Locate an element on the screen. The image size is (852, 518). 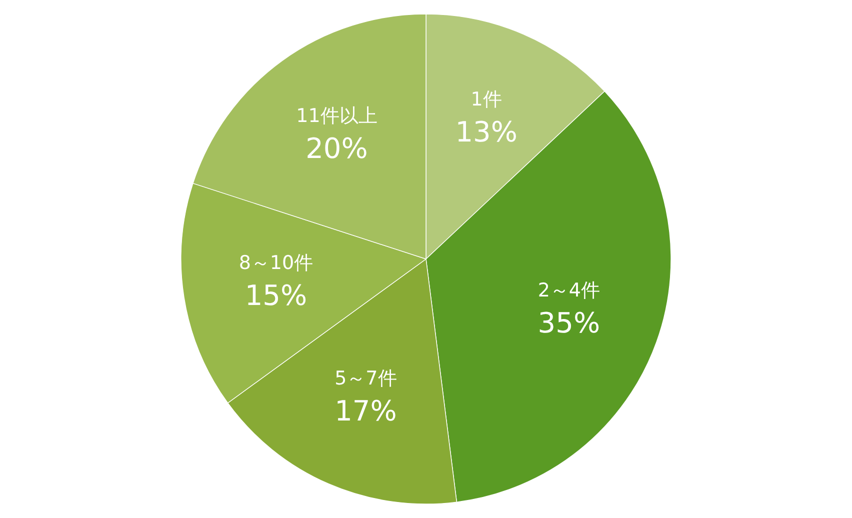
data-label: 35% is located at coordinates (569, 323).